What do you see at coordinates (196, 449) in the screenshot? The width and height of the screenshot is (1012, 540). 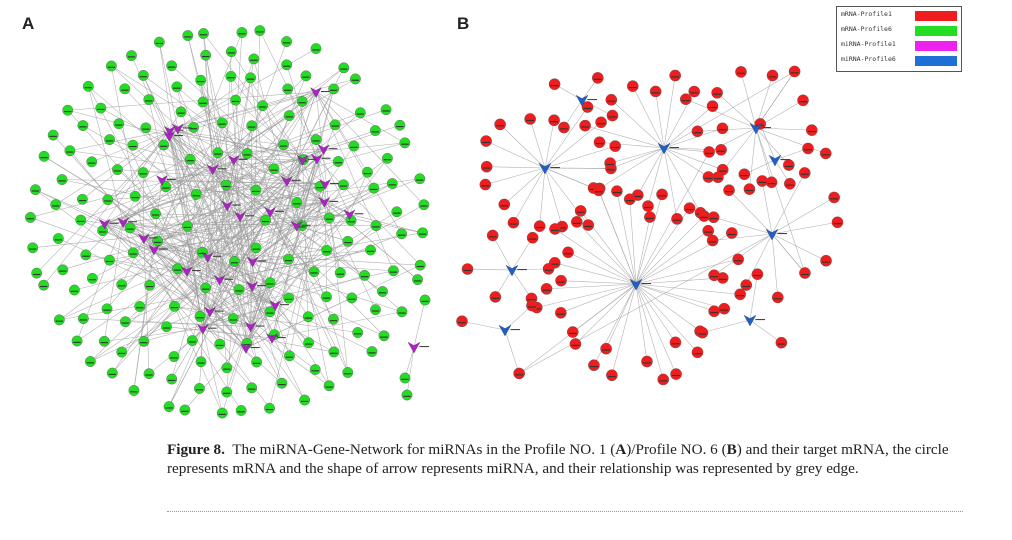 I see `figure-label: Figure 8.` at bounding box center [196, 449].